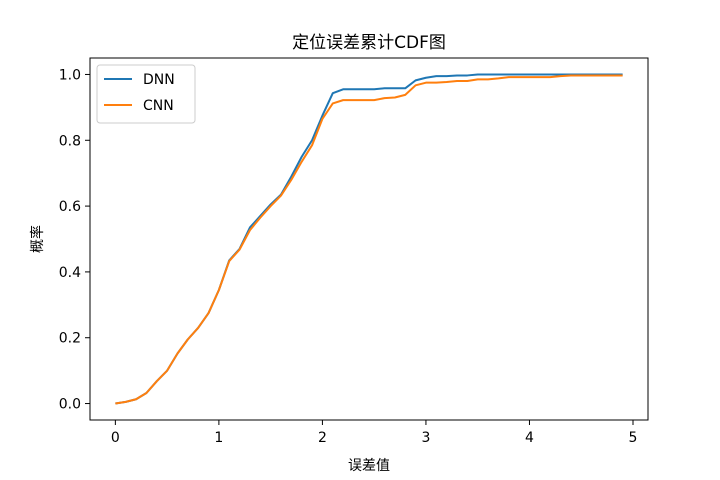  What do you see at coordinates (529, 438) in the screenshot?
I see `x-tick-label: 4` at bounding box center [529, 438].